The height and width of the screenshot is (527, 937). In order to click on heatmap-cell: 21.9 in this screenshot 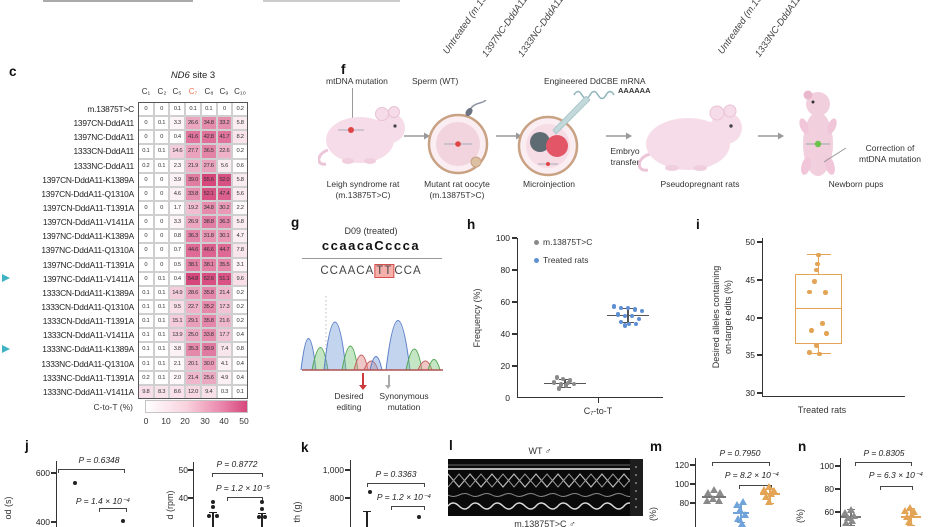, I will do `click(193, 165)`.